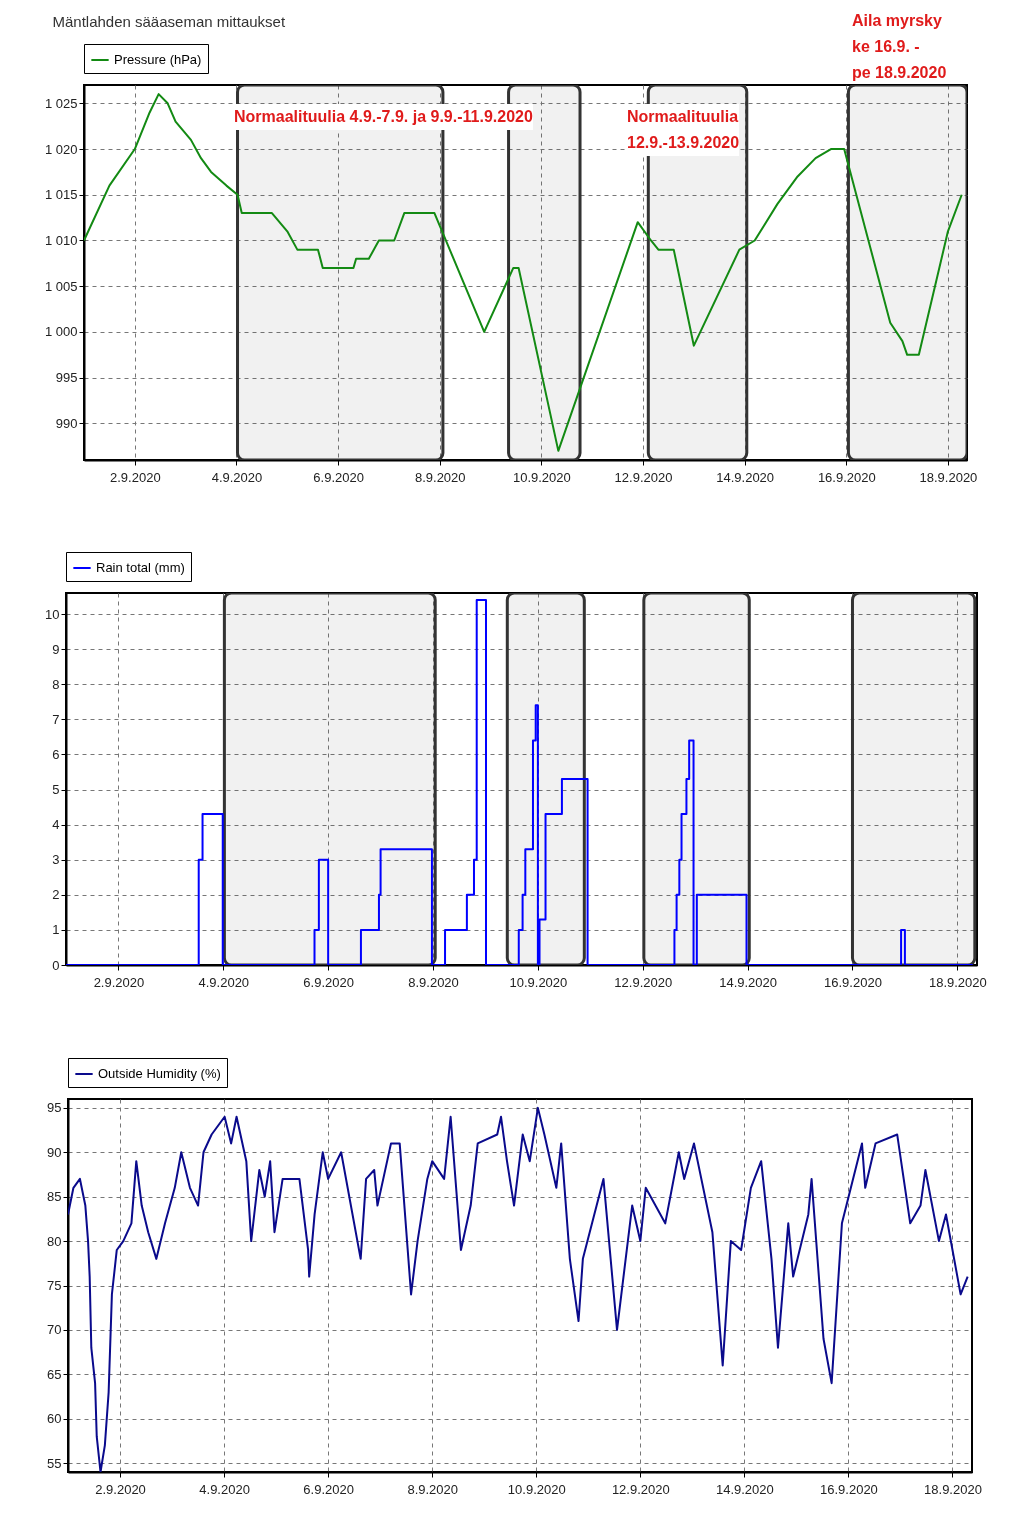 This screenshot has width=1009, height=1536. What do you see at coordinates (383, 117) in the screenshot?
I see `annotation: Normaalituulia 4.9.-7.9. ja 9.9.-11.9.2020` at bounding box center [383, 117].